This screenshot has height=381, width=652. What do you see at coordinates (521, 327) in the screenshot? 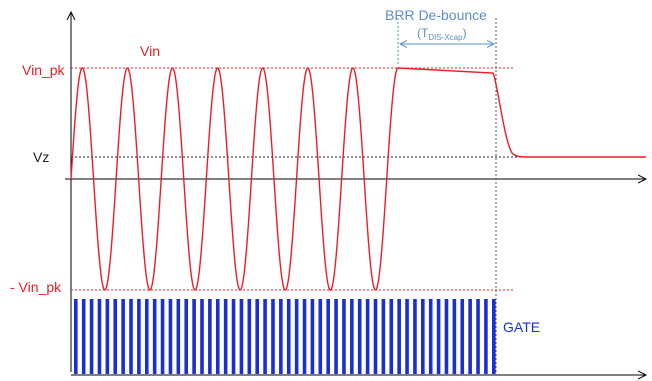
I see `gate-label: GATE` at bounding box center [521, 327].